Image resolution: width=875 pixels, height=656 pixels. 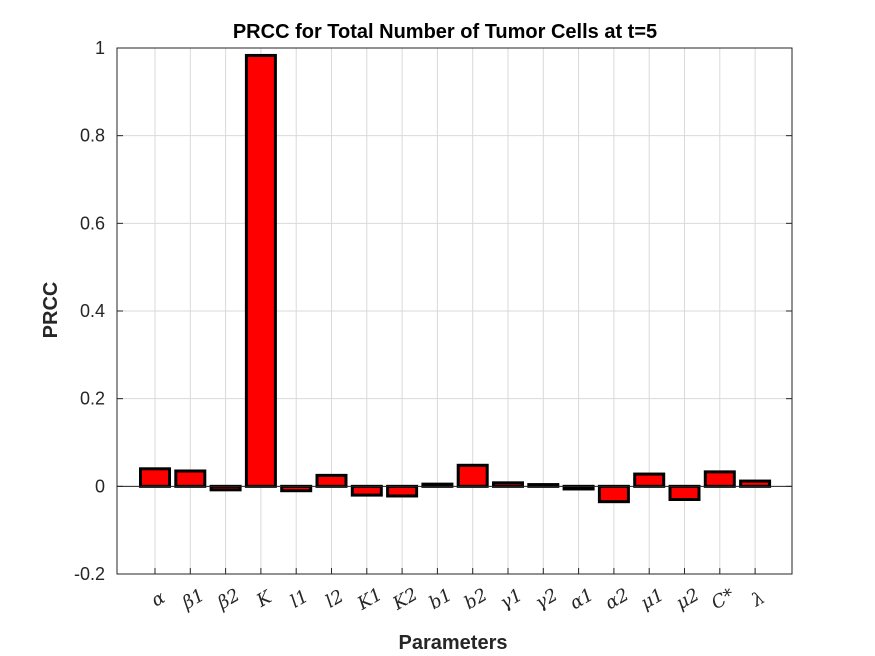 I want to click on x-tick-group: α, so click(x=158, y=599).